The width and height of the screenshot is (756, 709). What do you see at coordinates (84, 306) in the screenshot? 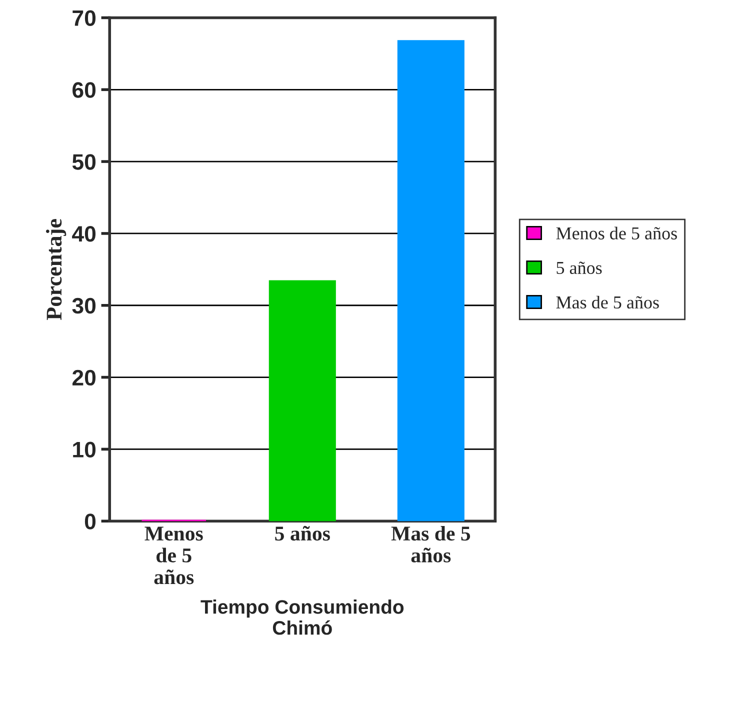
I see `y-tick-label: 30` at bounding box center [84, 306].